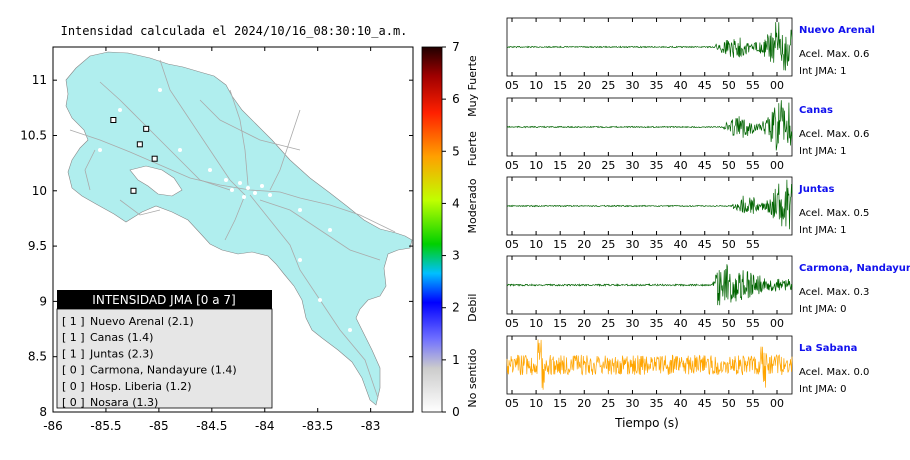 The width and height of the screenshot is (910, 460). Describe the element at coordinates (456, 151) in the screenshot. I see `colorbar-tick-label: 5` at that location.